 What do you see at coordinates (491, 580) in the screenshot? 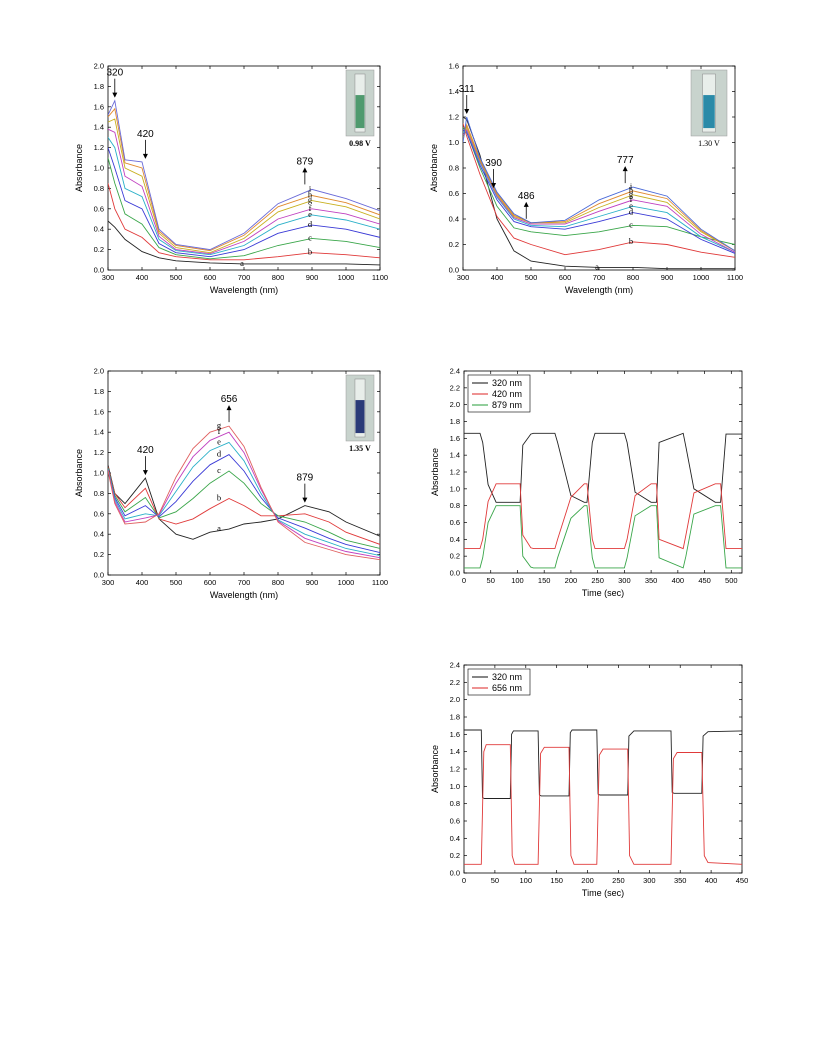
I see `x-tick-label: 50` at bounding box center [491, 580].